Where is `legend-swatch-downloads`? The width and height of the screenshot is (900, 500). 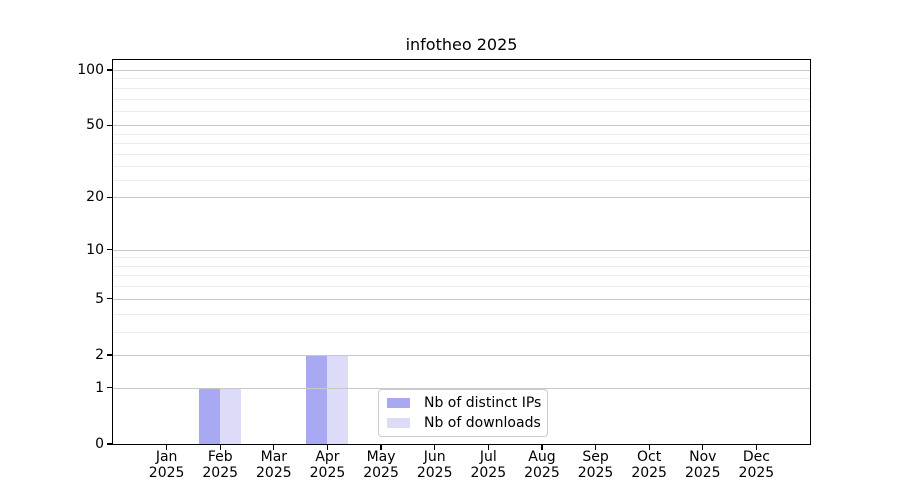
legend-swatch-downloads is located at coordinates (398, 422).